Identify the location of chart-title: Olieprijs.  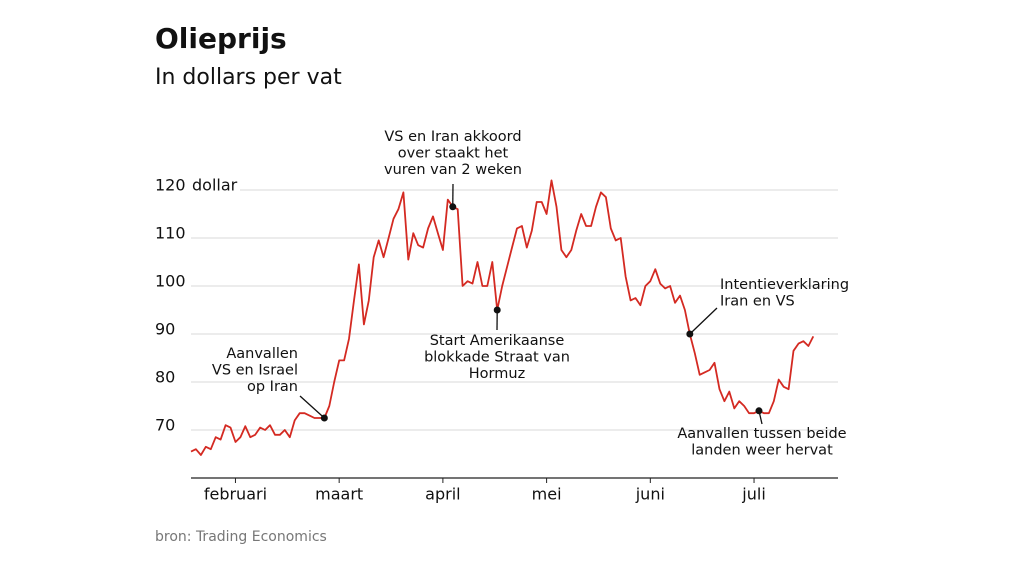
(221, 38).